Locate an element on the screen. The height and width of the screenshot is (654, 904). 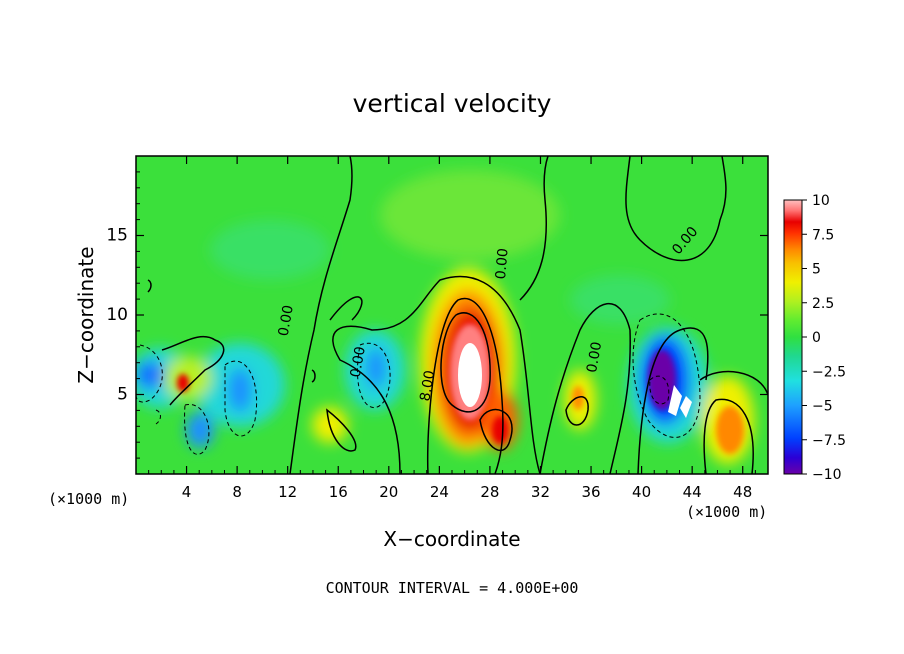
colorbar-tick-label: 2.5 is located at coordinates (823, 304).